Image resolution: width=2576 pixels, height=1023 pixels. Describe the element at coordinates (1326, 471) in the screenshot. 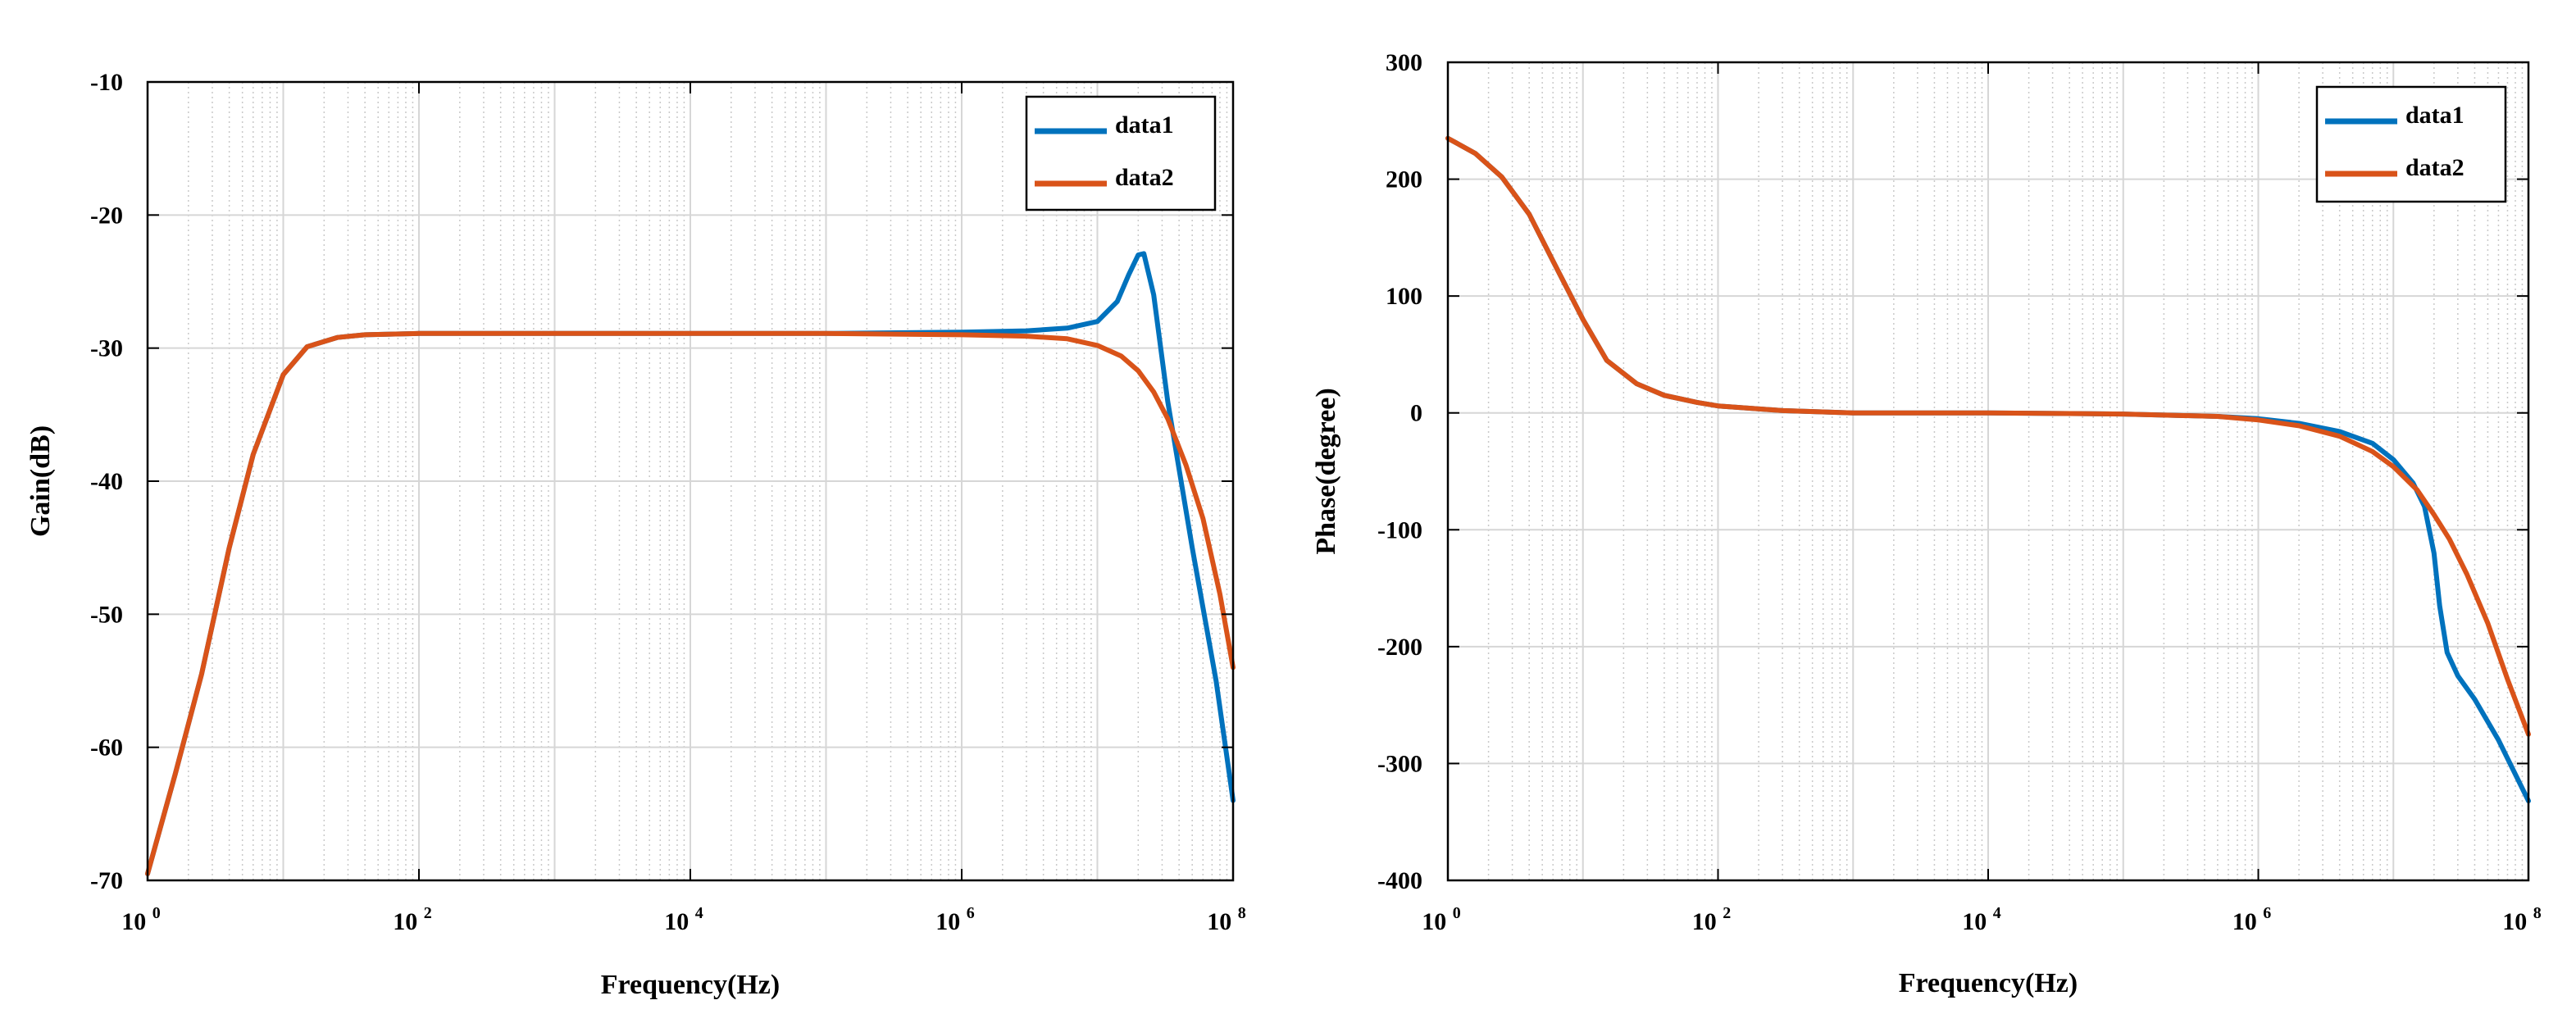

I see `y-axis-label: Phase(degree)` at that location.